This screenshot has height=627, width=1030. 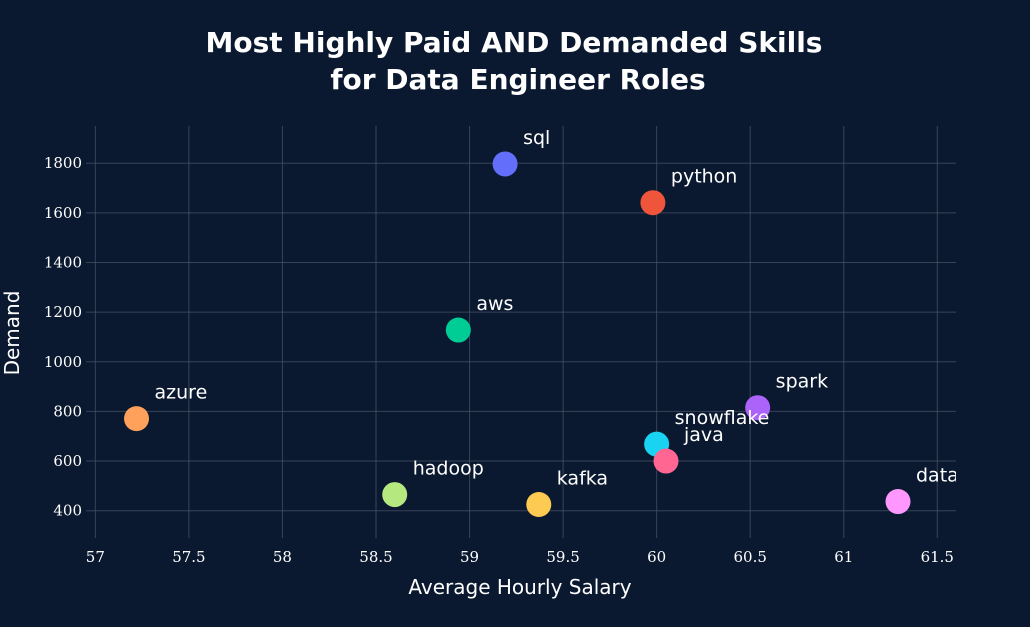 What do you see at coordinates (704, 177) in the screenshot?
I see `point-label-python: python` at bounding box center [704, 177].